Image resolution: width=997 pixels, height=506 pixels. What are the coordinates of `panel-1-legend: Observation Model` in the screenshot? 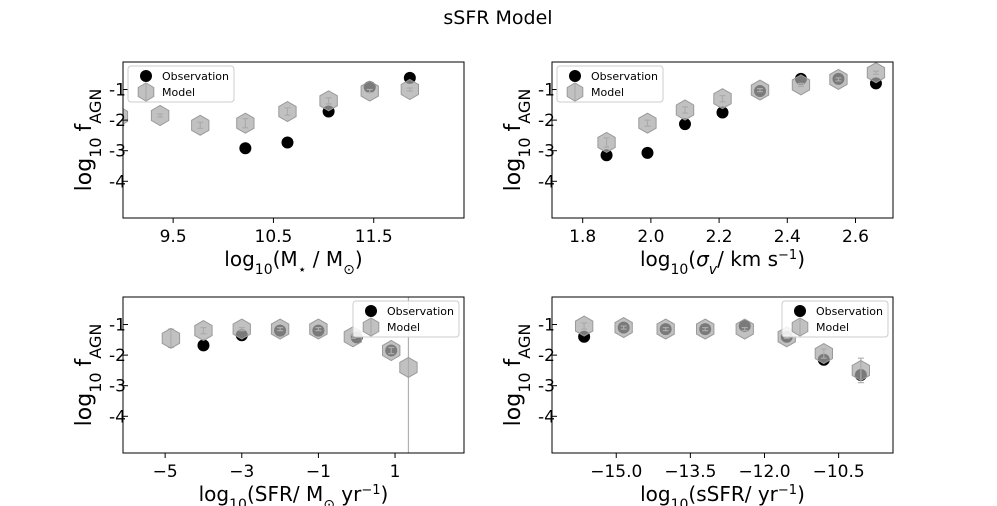 It's located at (181, 84).